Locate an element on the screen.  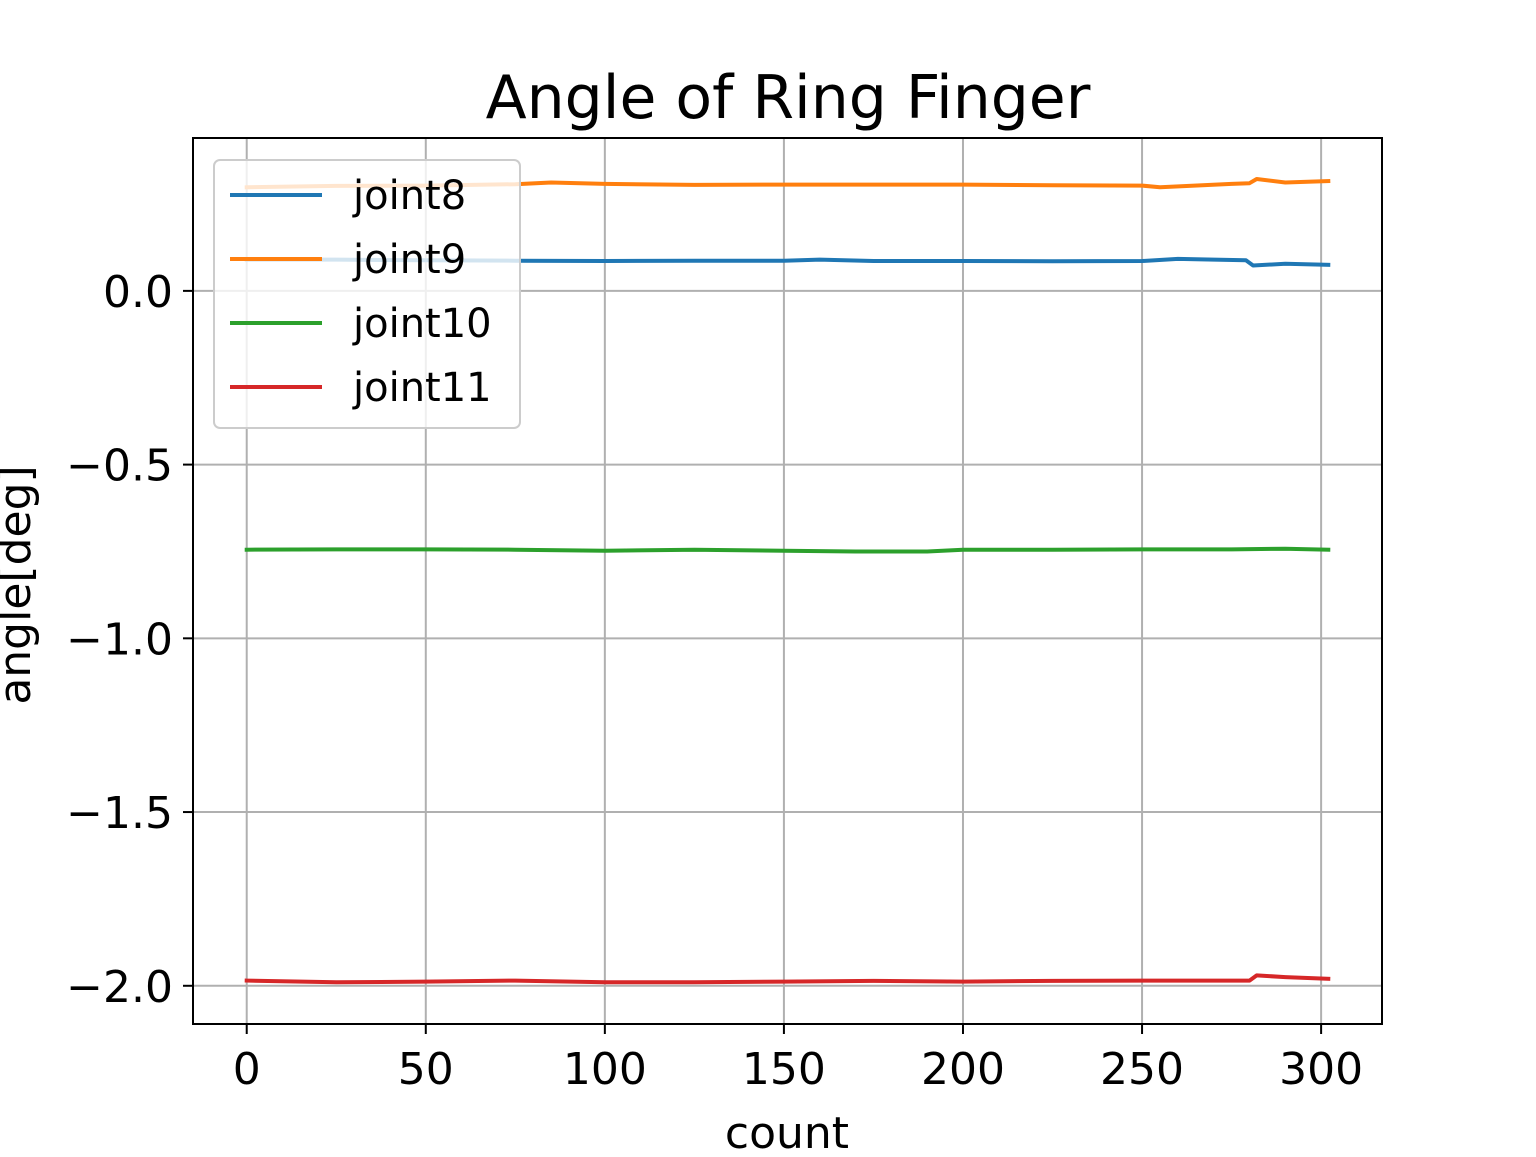
legend: joint8 joint9 joint10 joint11 is located at coordinates (367, 294).